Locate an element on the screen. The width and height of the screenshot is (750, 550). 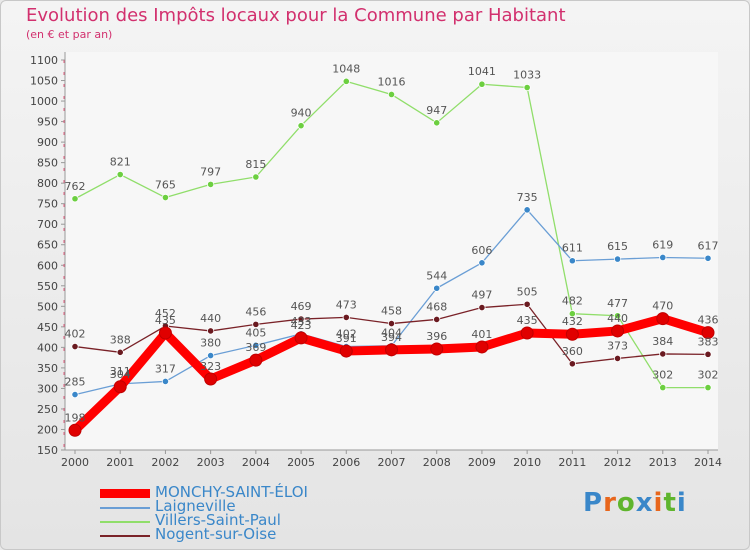
logo-letter: r is located at coordinates (610, 503).